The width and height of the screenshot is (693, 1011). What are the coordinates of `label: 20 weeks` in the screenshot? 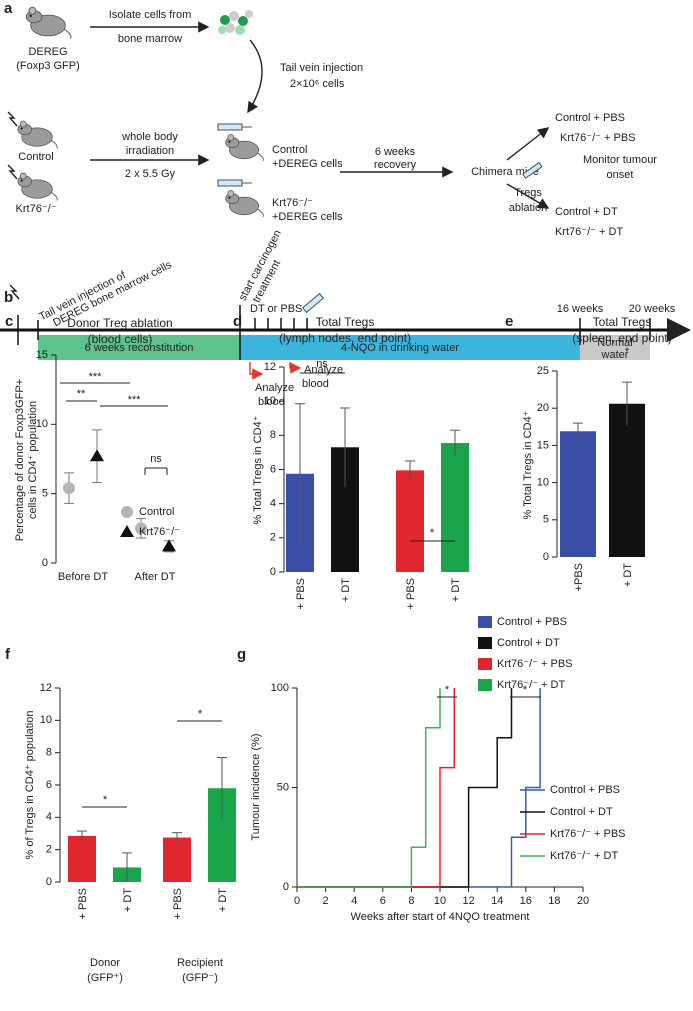 It's located at (652, 309).